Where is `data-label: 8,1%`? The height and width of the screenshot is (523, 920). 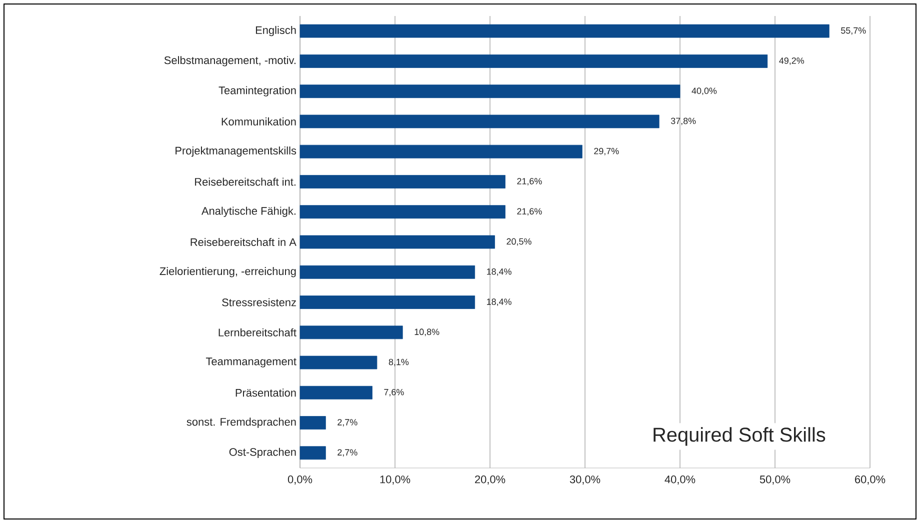
data-label: 8,1% is located at coordinates (398, 362).